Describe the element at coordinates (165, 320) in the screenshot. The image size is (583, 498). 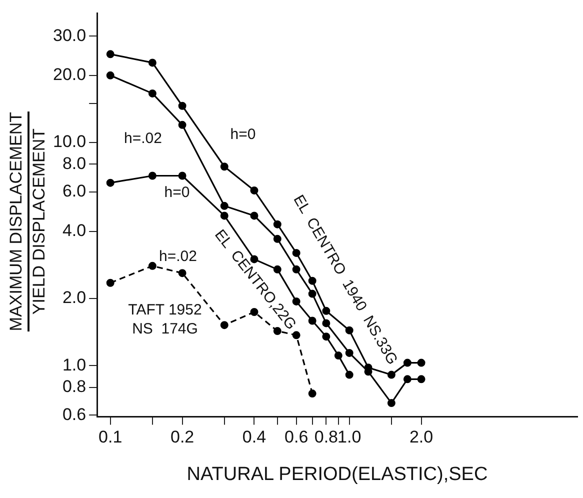
I see `annotation: TAFT 1952 NS 174G` at that location.